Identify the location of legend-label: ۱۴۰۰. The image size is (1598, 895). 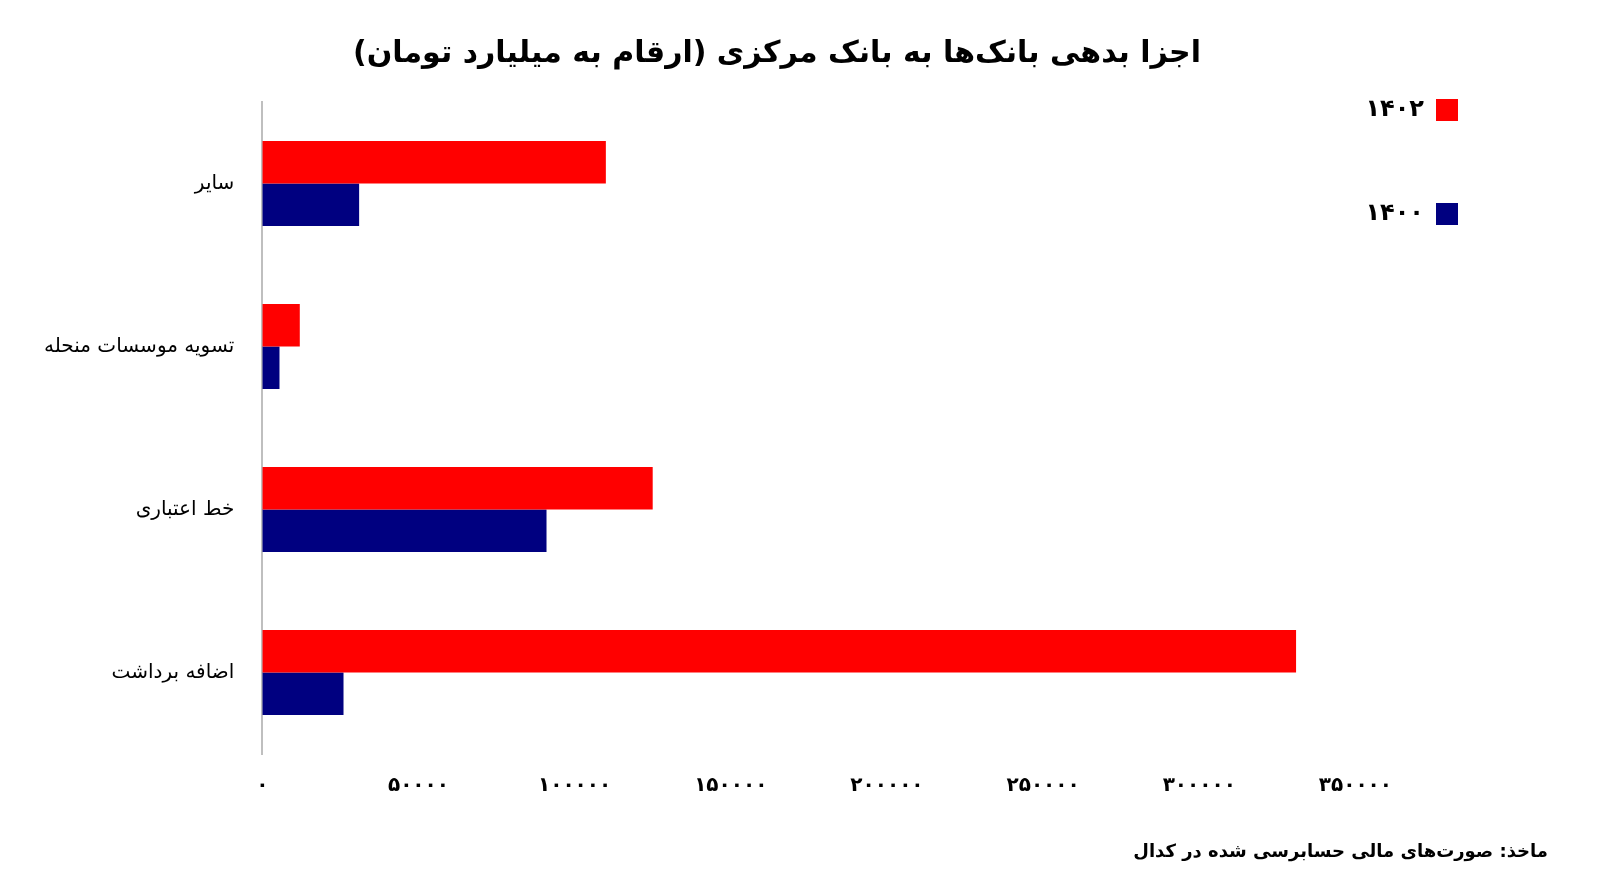
(1394, 212).